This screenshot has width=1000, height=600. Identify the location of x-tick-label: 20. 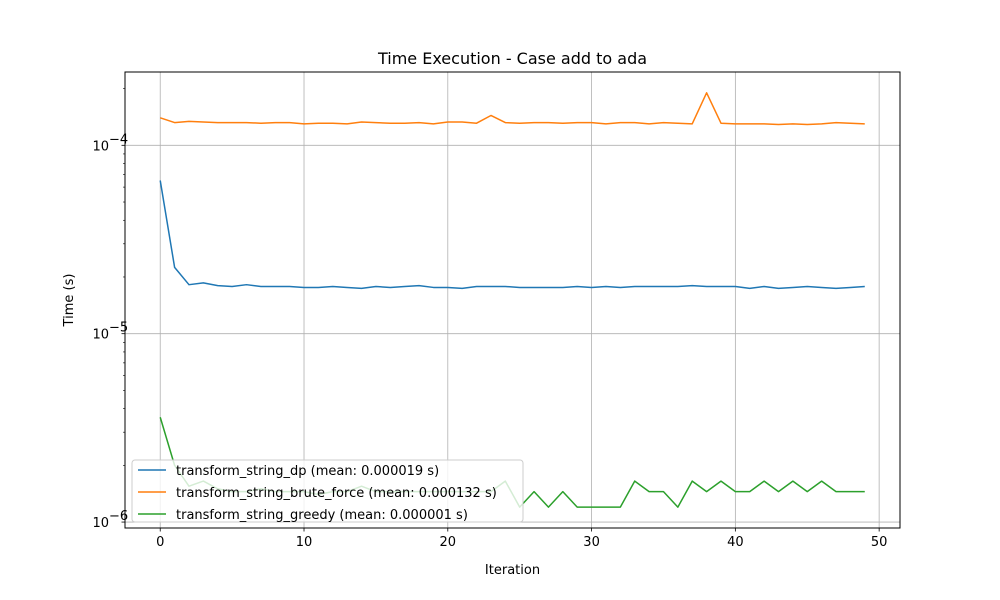
(448, 542).